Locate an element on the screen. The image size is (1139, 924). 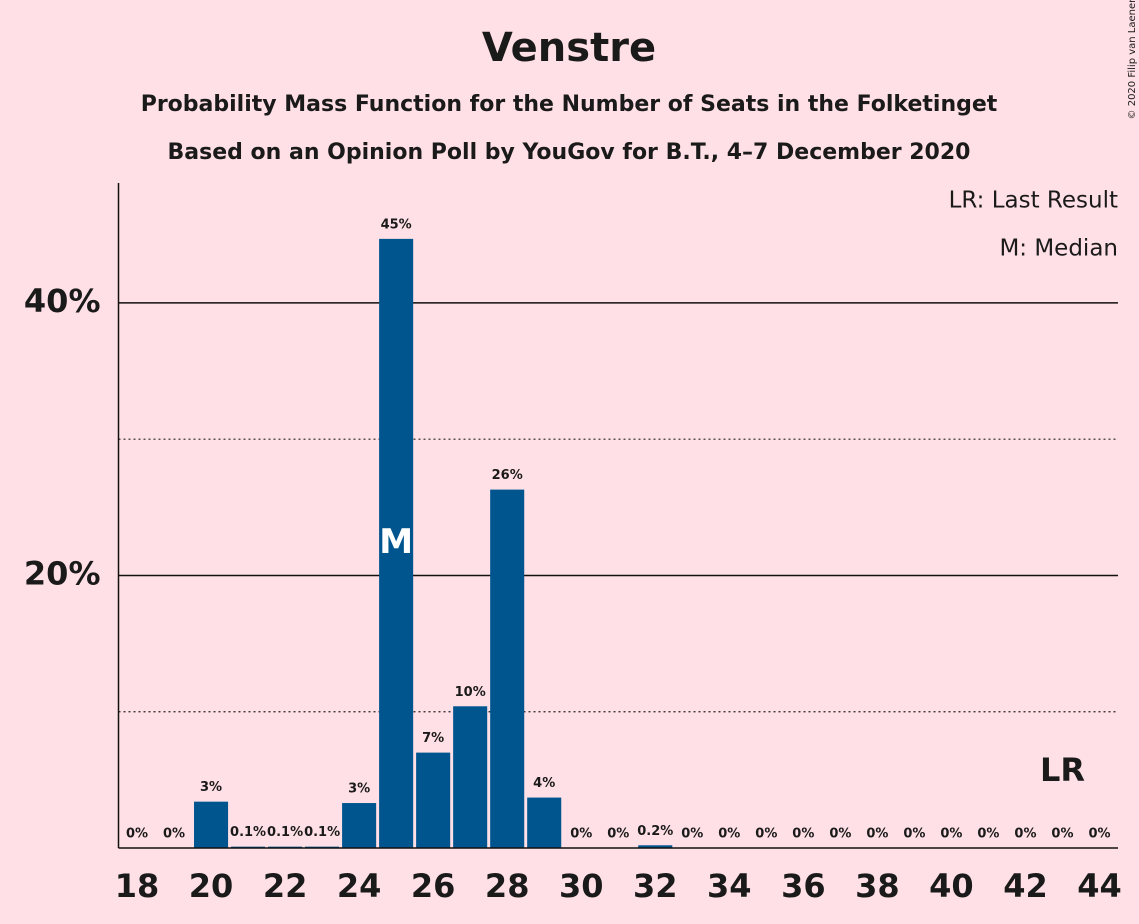
value-label: 4% is located at coordinates (544, 783).